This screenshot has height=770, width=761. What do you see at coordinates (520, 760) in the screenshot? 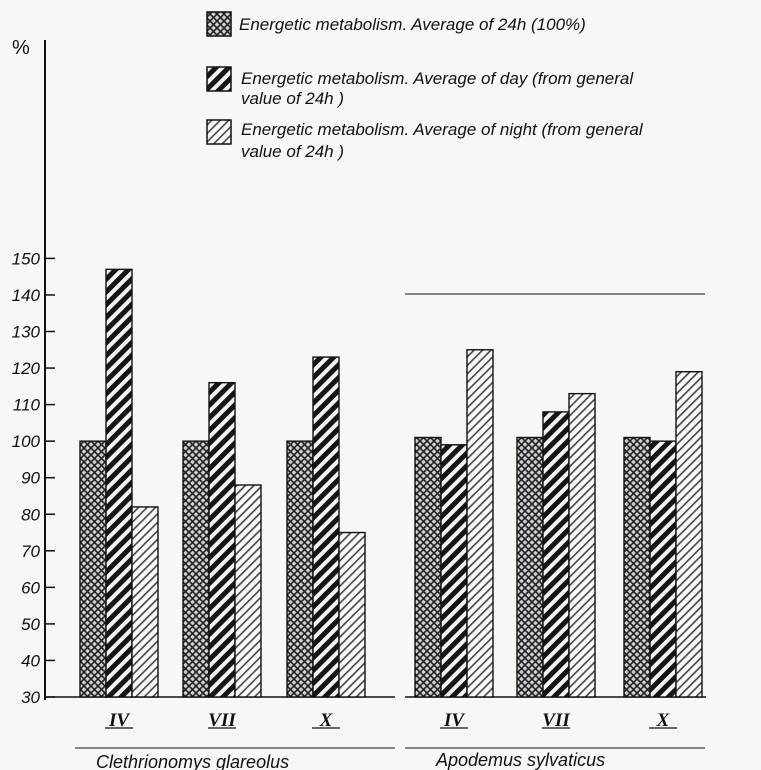
I see `group-label-1: Apodemus sylvaticus` at bounding box center [520, 760].